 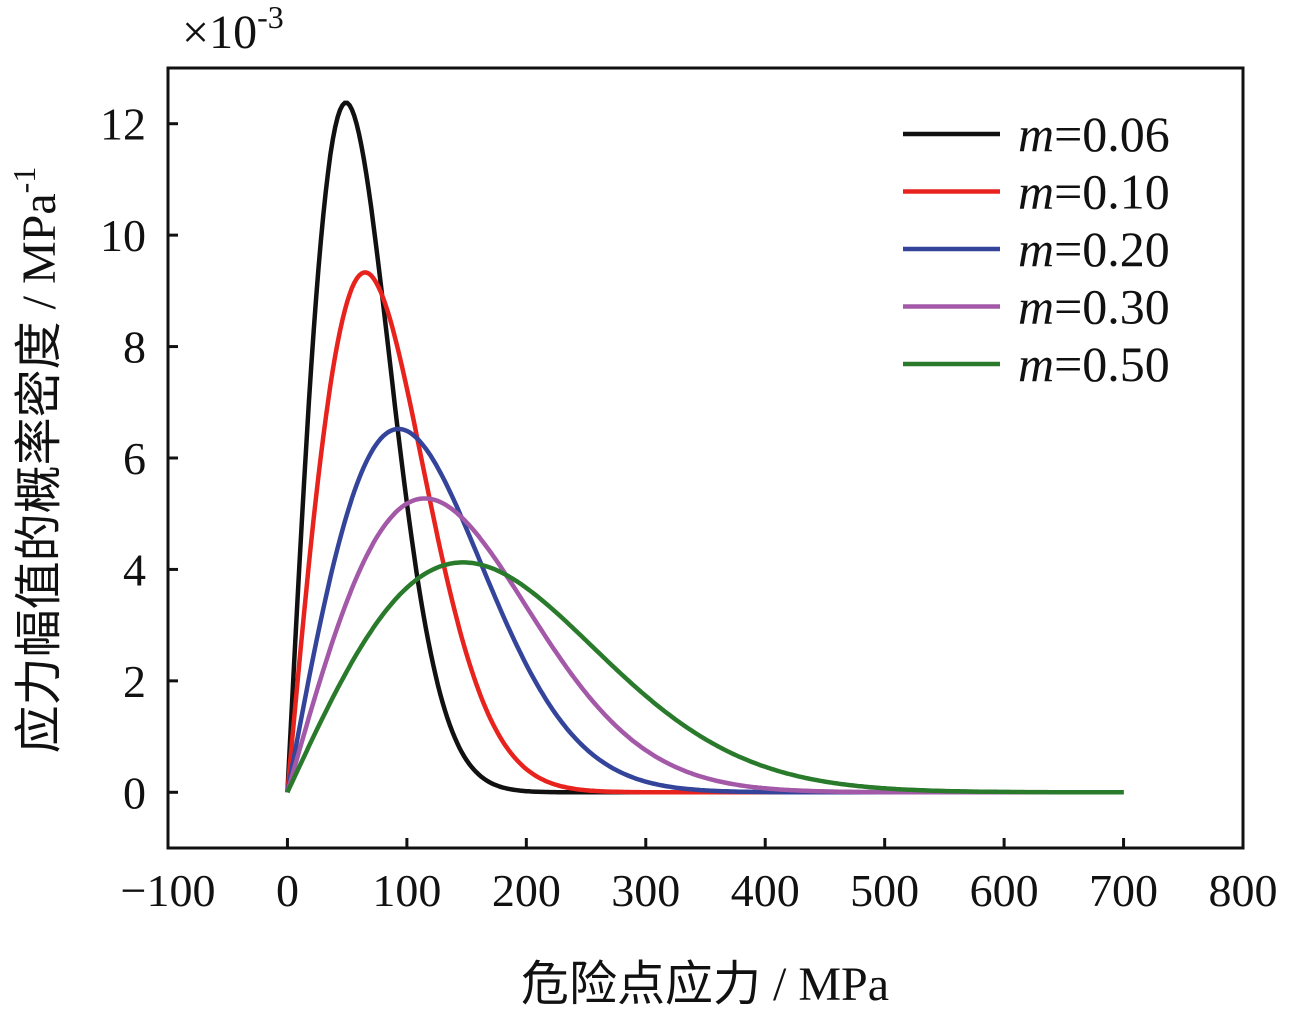 What do you see at coordinates (1123, 890) in the screenshot?
I see `x-tick-label: 700` at bounding box center [1123, 890].